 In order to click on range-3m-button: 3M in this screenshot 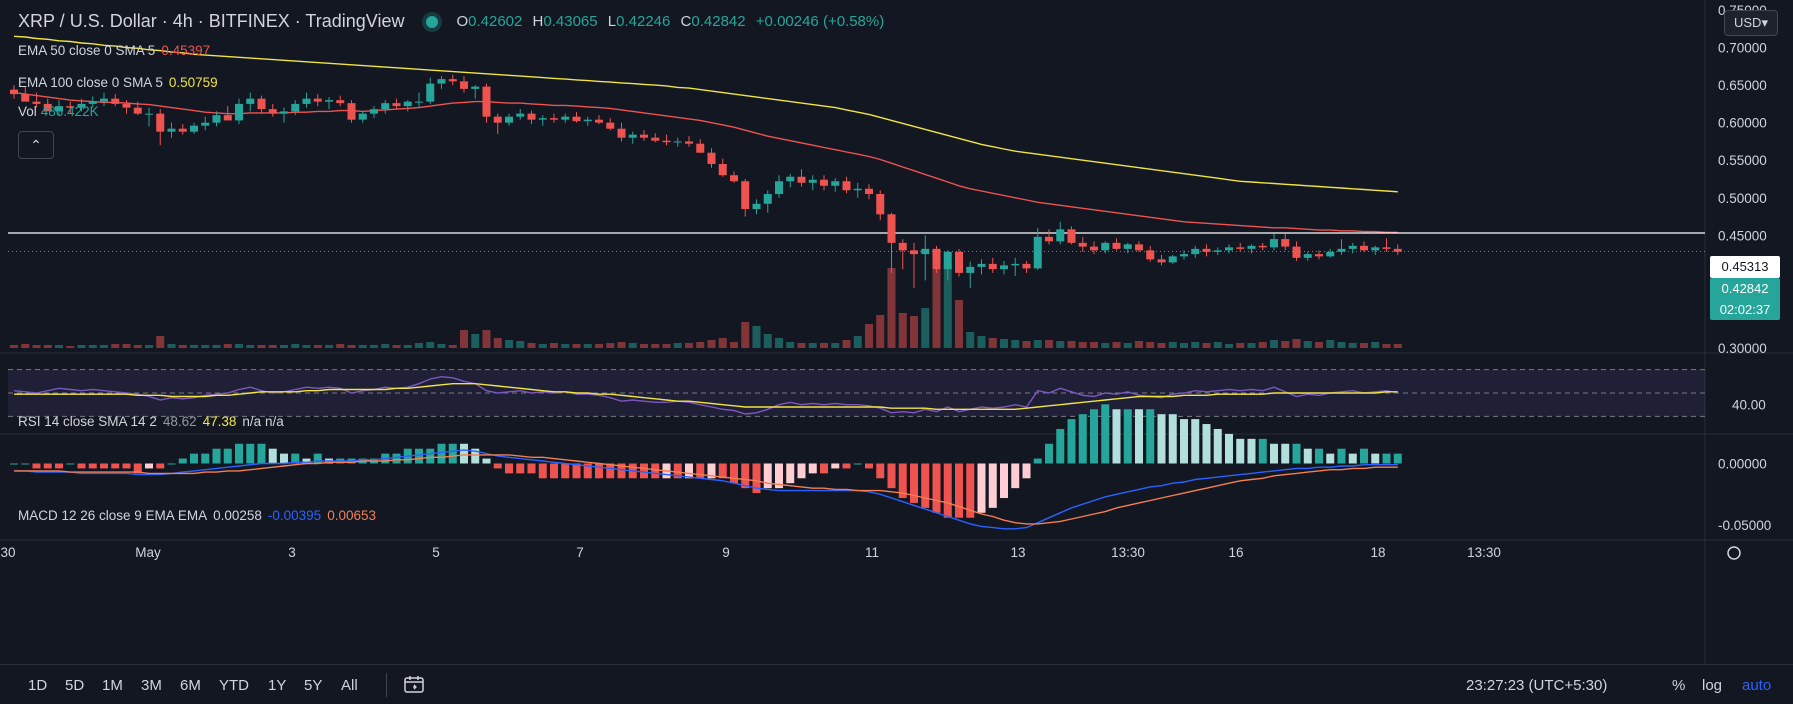, I will do `click(151, 685)`.